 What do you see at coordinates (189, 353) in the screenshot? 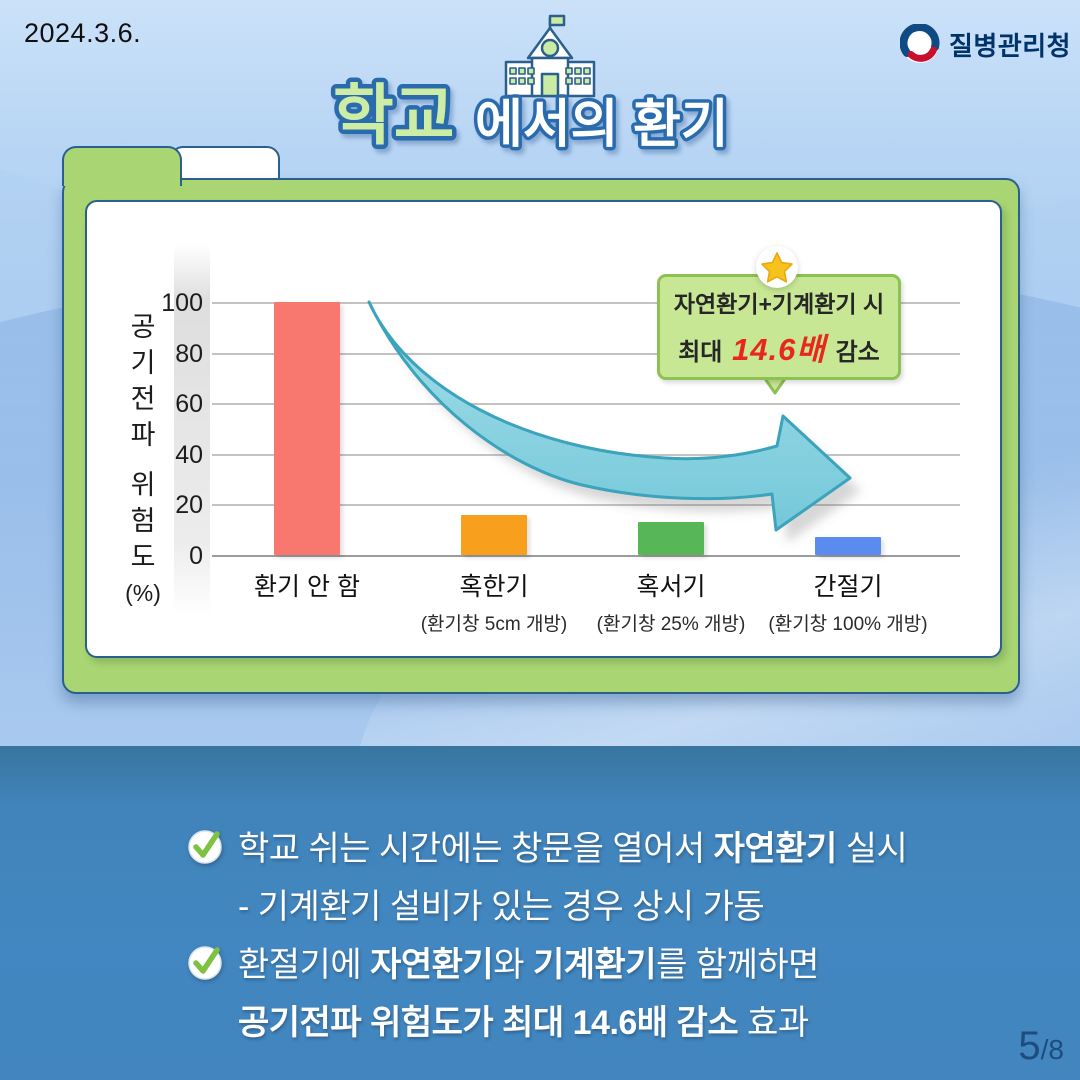
I see `y-tick-label: 80` at bounding box center [189, 353].